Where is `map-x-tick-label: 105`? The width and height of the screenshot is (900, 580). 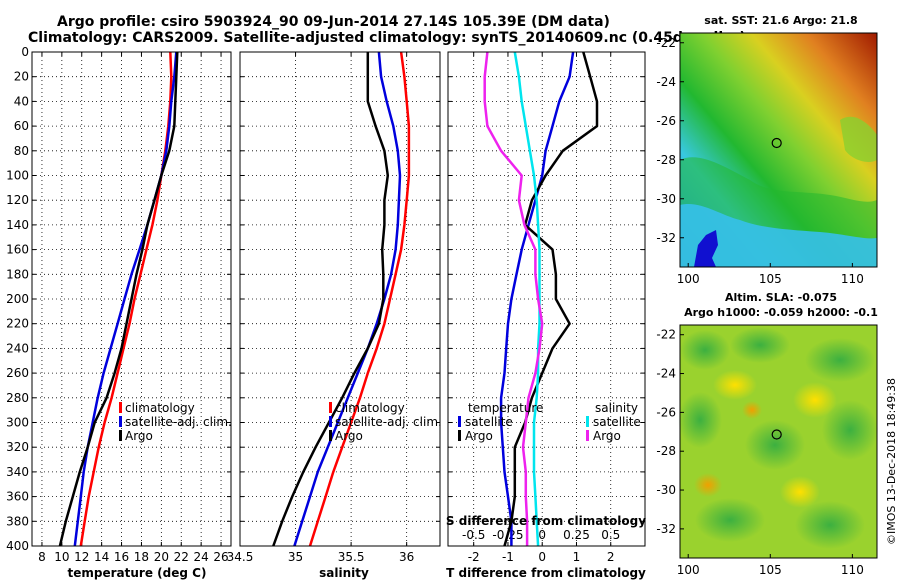 map-x-tick-label: 105 is located at coordinates (770, 570).